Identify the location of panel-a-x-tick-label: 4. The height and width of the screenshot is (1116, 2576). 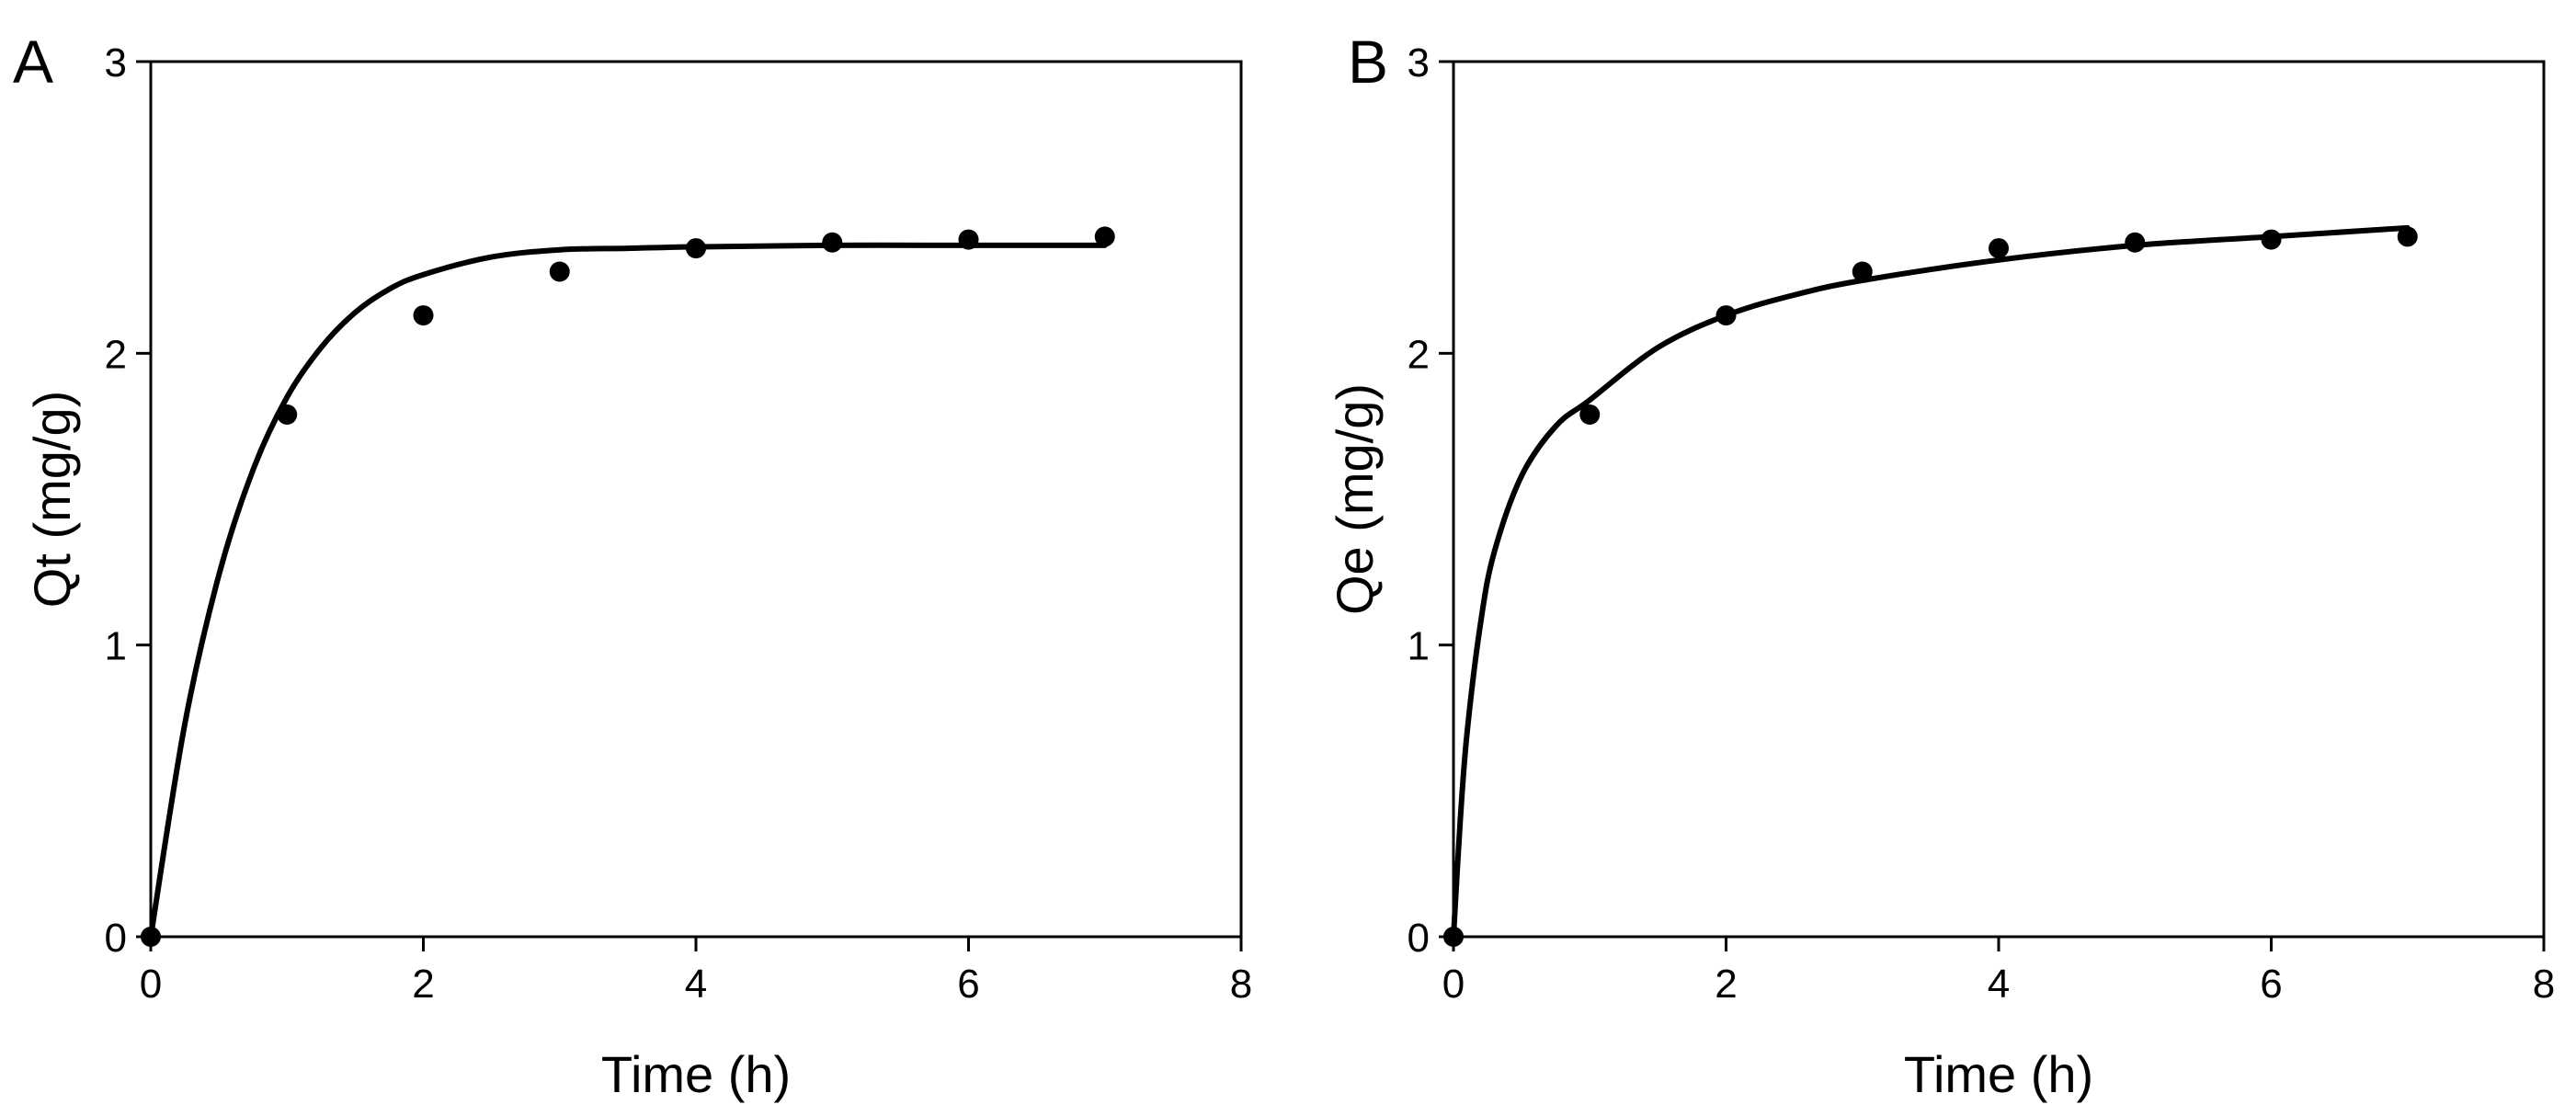
(696, 984).